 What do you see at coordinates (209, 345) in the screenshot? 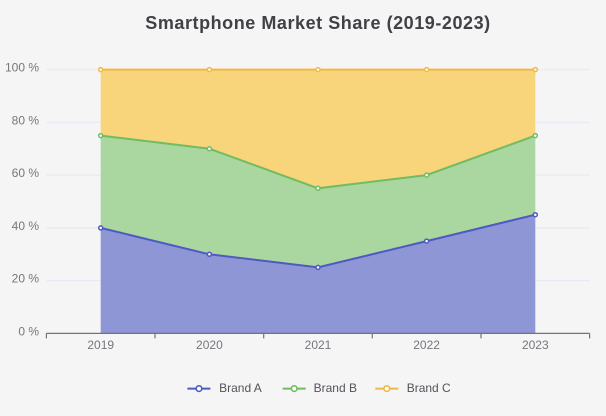
I see `svg-text: 2020` at bounding box center [209, 345].